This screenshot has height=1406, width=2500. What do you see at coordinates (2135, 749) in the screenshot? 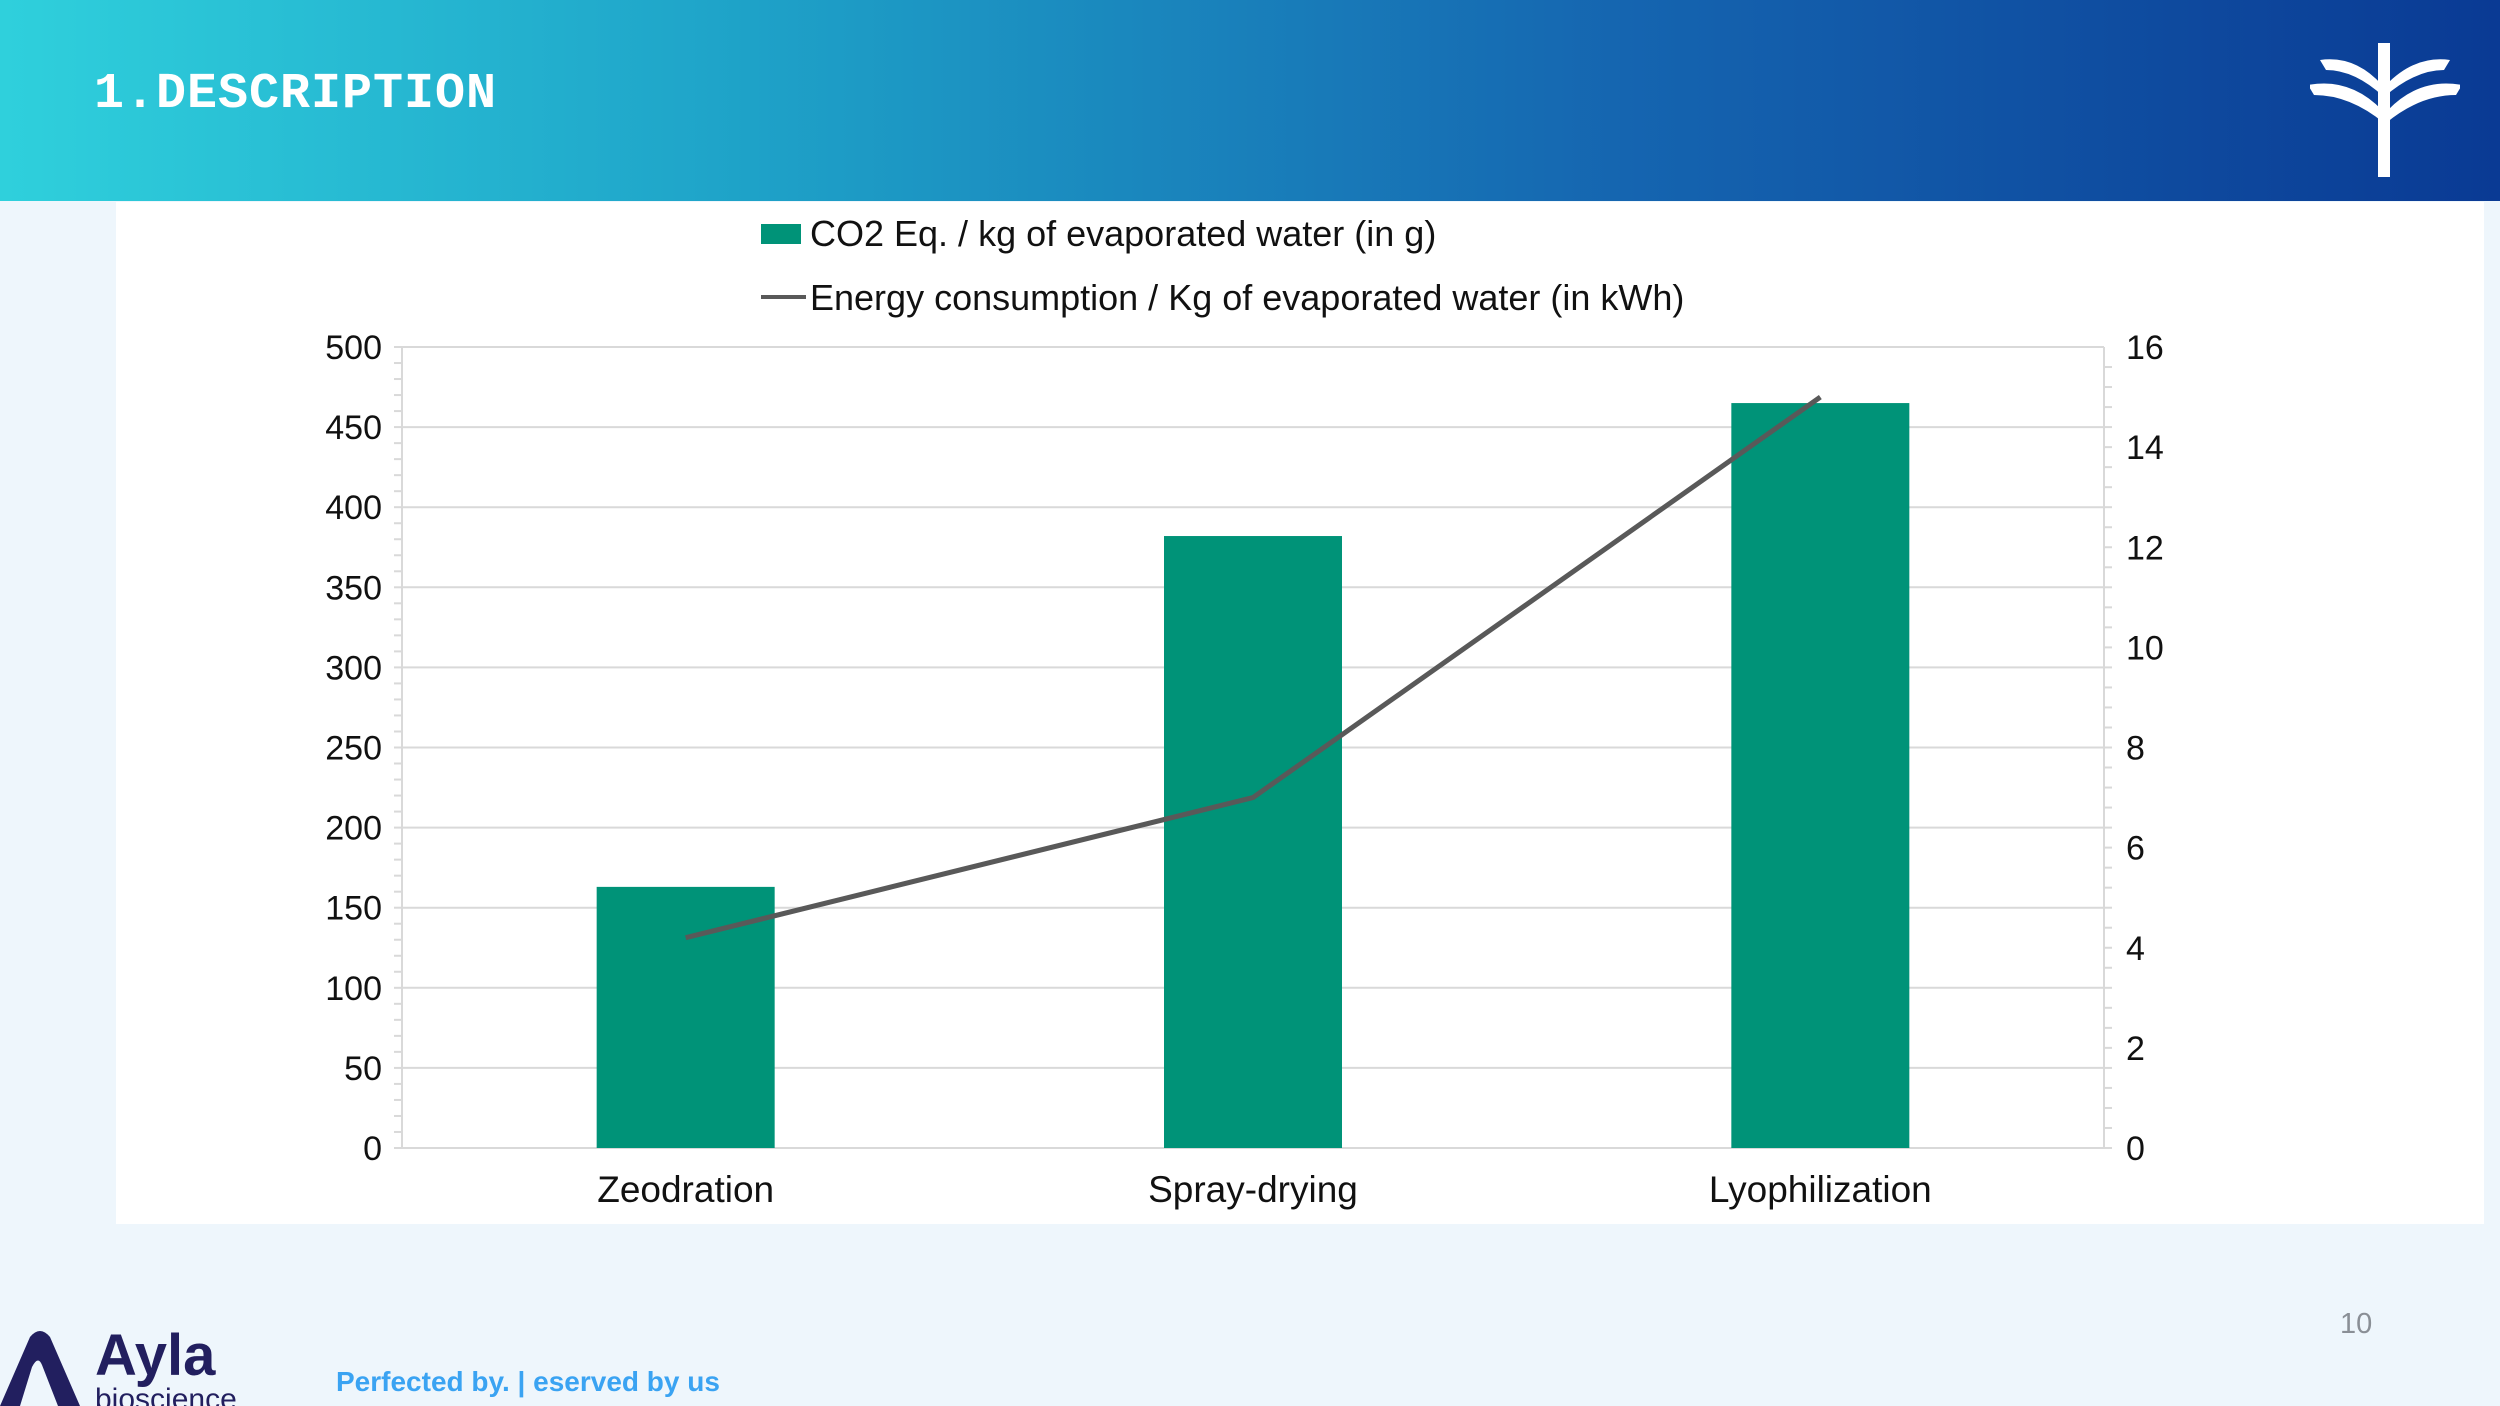
I see `y2-tick-label: 8` at bounding box center [2135, 749].